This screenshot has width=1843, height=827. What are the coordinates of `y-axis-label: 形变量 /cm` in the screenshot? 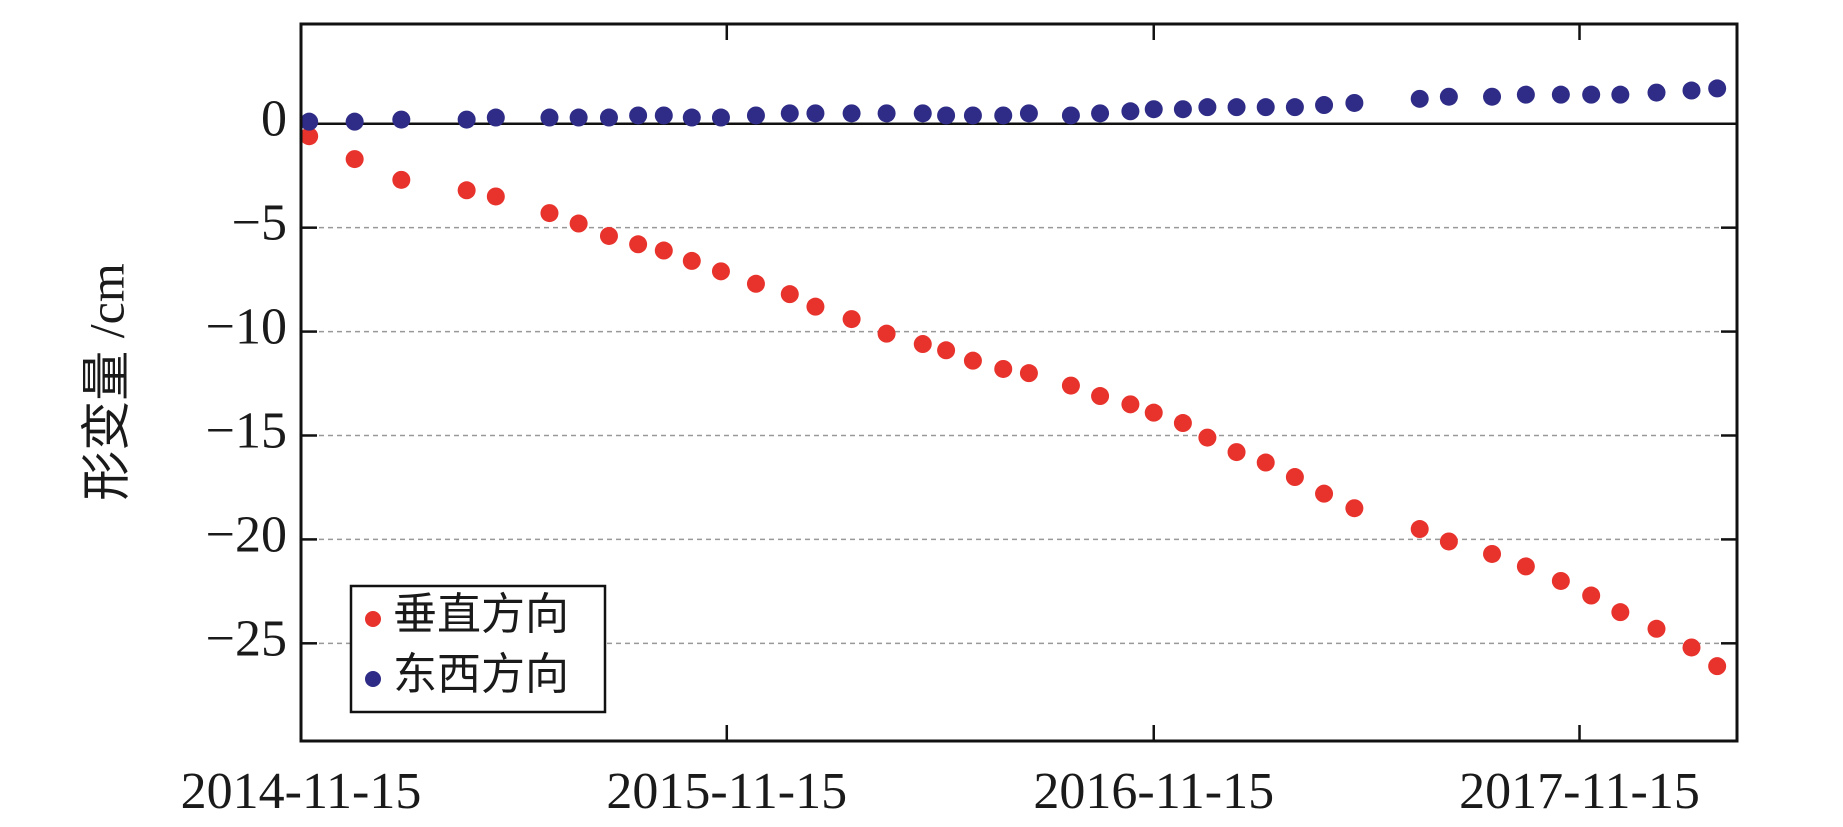 It's located at (106, 382).